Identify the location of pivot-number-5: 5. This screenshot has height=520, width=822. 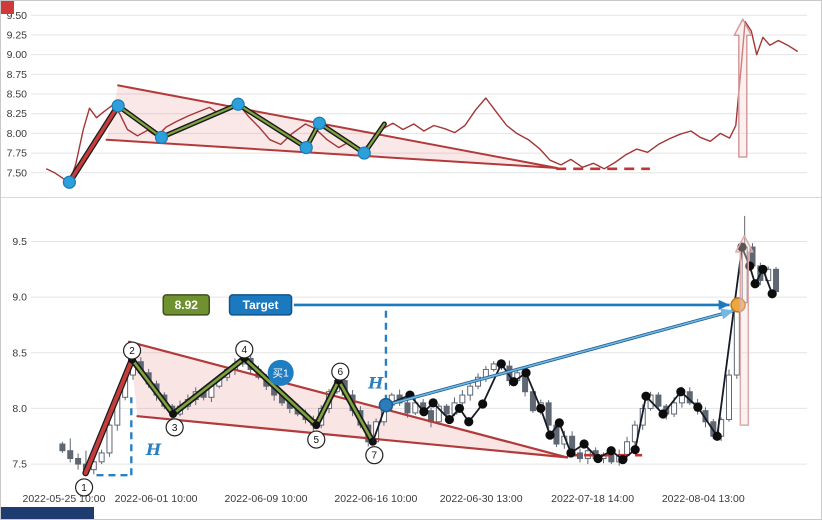
(317, 440).